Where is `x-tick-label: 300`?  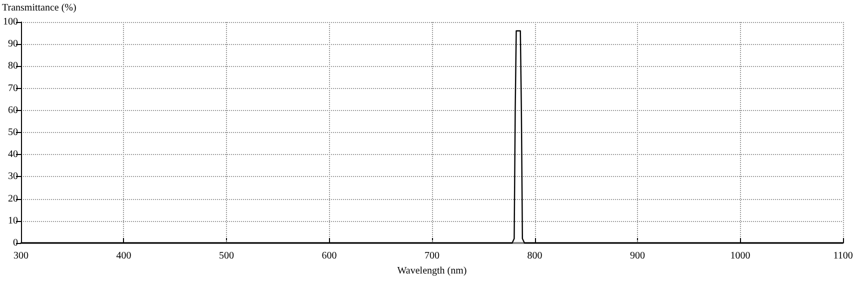
x-tick-label: 300 is located at coordinates (21, 256).